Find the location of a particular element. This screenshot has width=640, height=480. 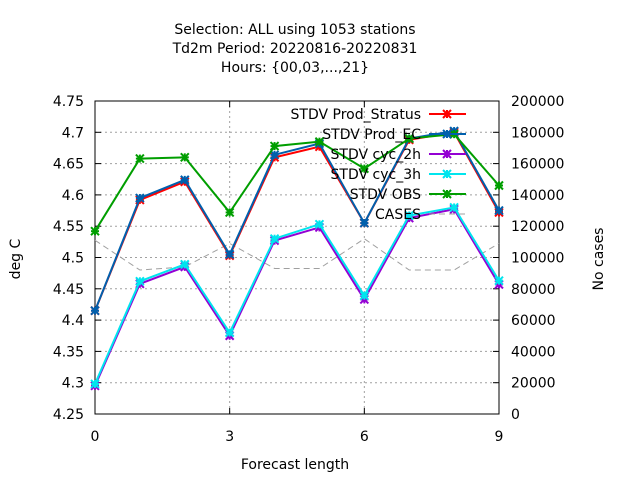

y-tick-label: 4.25 is located at coordinates (68, 415).